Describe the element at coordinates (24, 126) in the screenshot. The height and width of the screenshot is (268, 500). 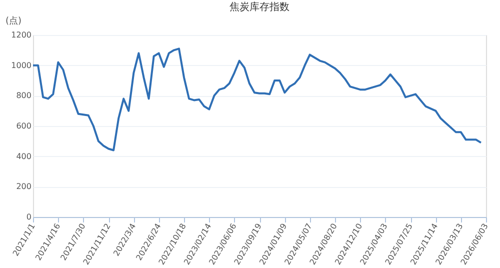
I see `y-tick-label: 600` at that location.